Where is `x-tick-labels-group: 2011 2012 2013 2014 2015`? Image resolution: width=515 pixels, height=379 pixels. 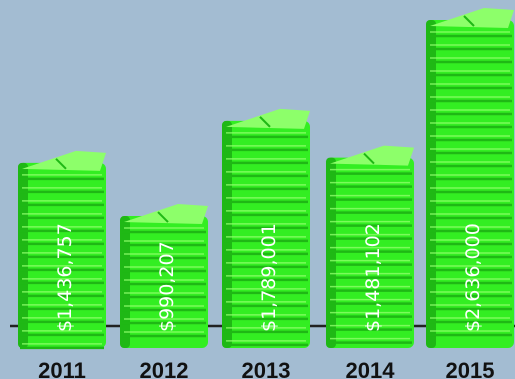
x-tick-labels-group: 2011 2012 2013 2014 2015 is located at coordinates (266, 368).